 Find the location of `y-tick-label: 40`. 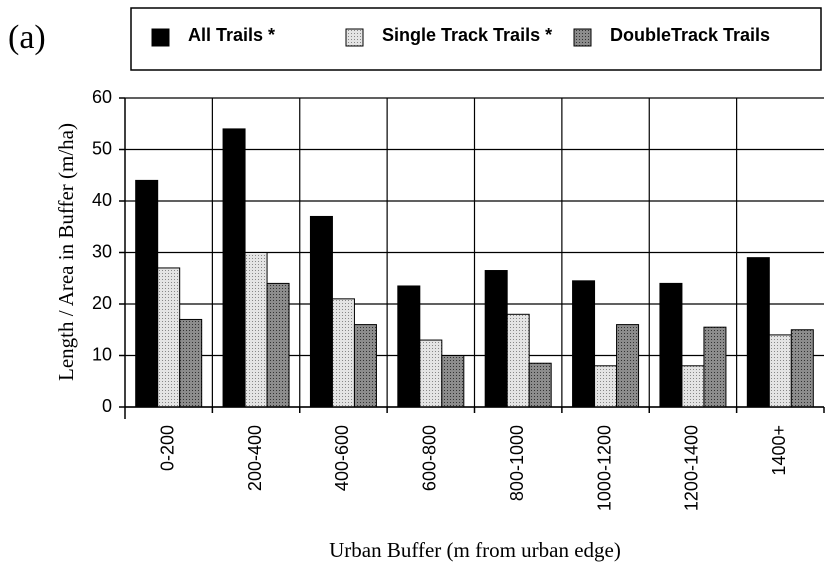

y-tick-label: 40 is located at coordinates (102, 200).